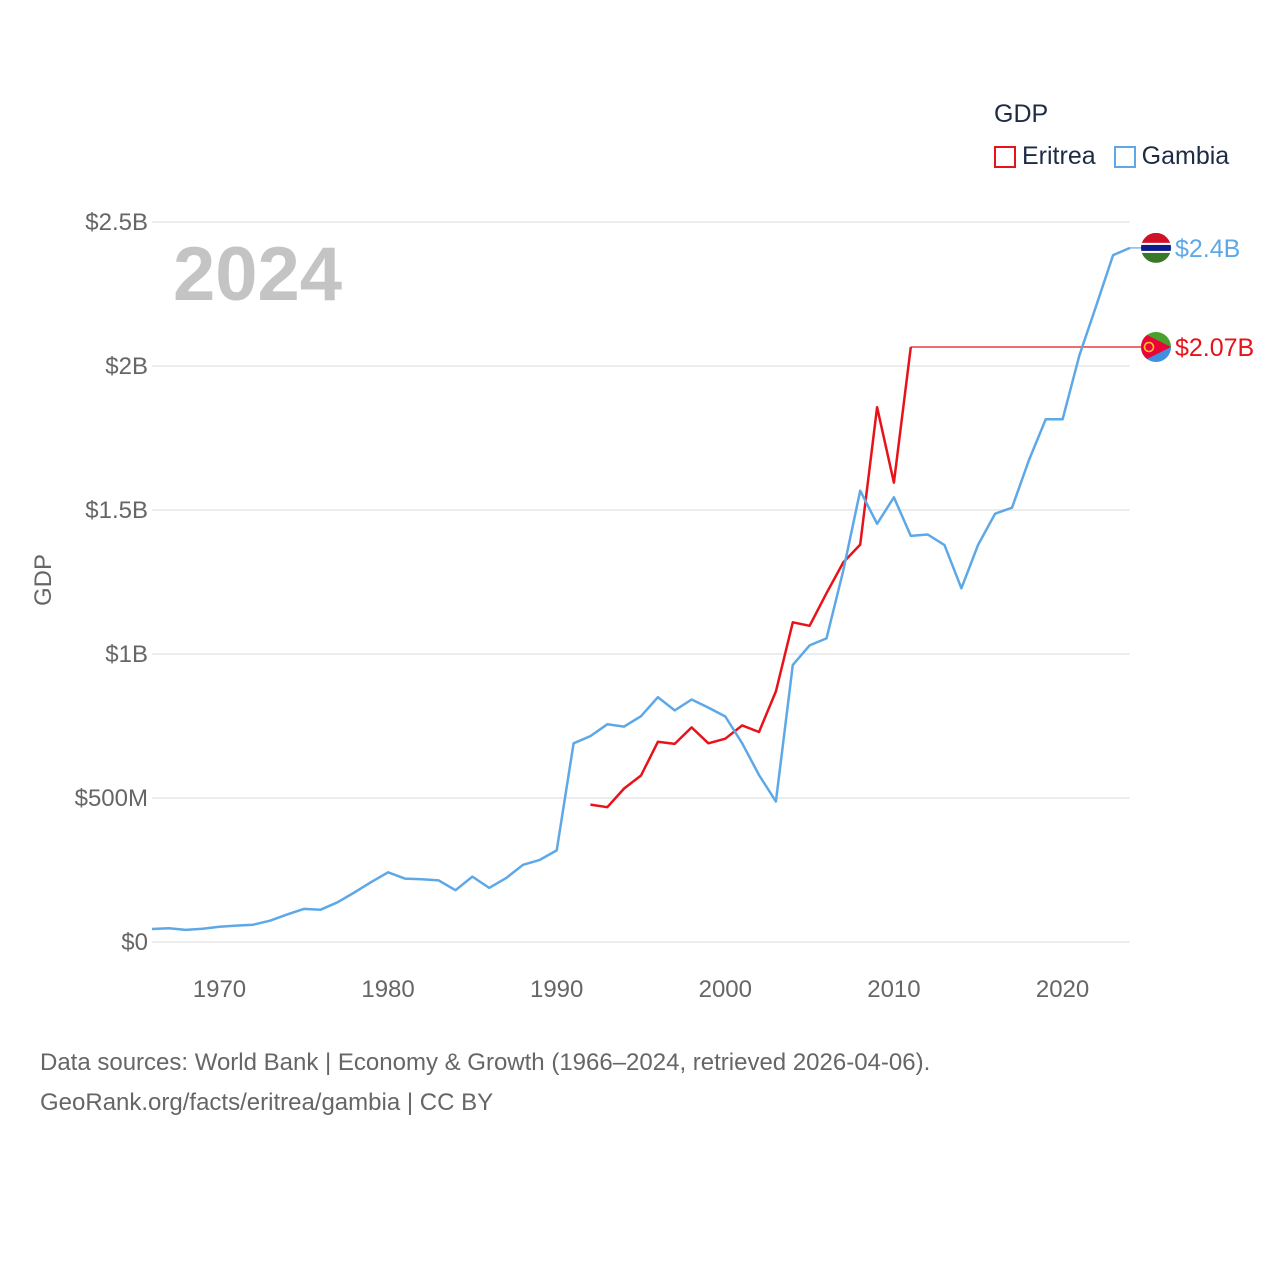 This screenshot has width=1280, height=1280. What do you see at coordinates (1111, 156) in the screenshot?
I see `legend: Eritrea Gambia` at bounding box center [1111, 156].